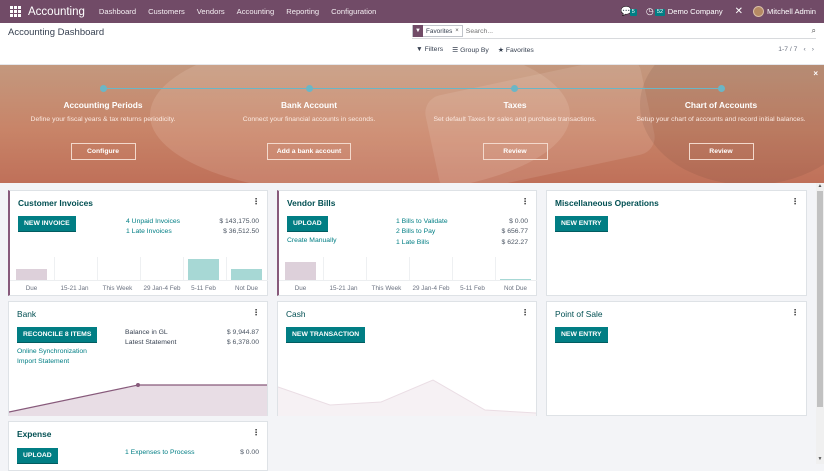  What do you see at coordinates (151, 342) in the screenshot?
I see `latest-statement-label: Latest Statement` at bounding box center [151, 342].